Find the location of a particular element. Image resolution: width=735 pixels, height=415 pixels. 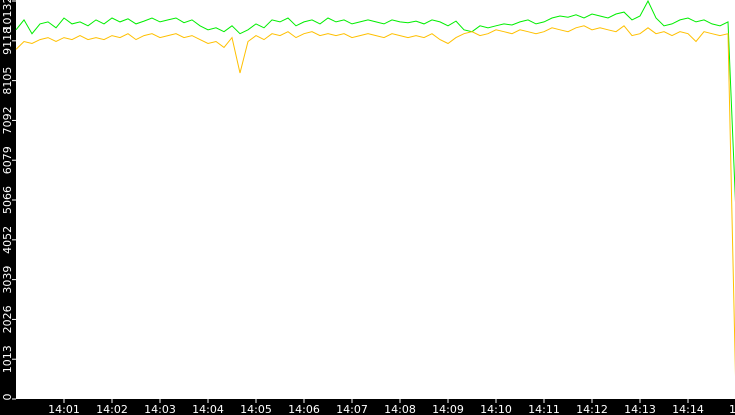

y-tick-label: 6079 is located at coordinates (7, 160).